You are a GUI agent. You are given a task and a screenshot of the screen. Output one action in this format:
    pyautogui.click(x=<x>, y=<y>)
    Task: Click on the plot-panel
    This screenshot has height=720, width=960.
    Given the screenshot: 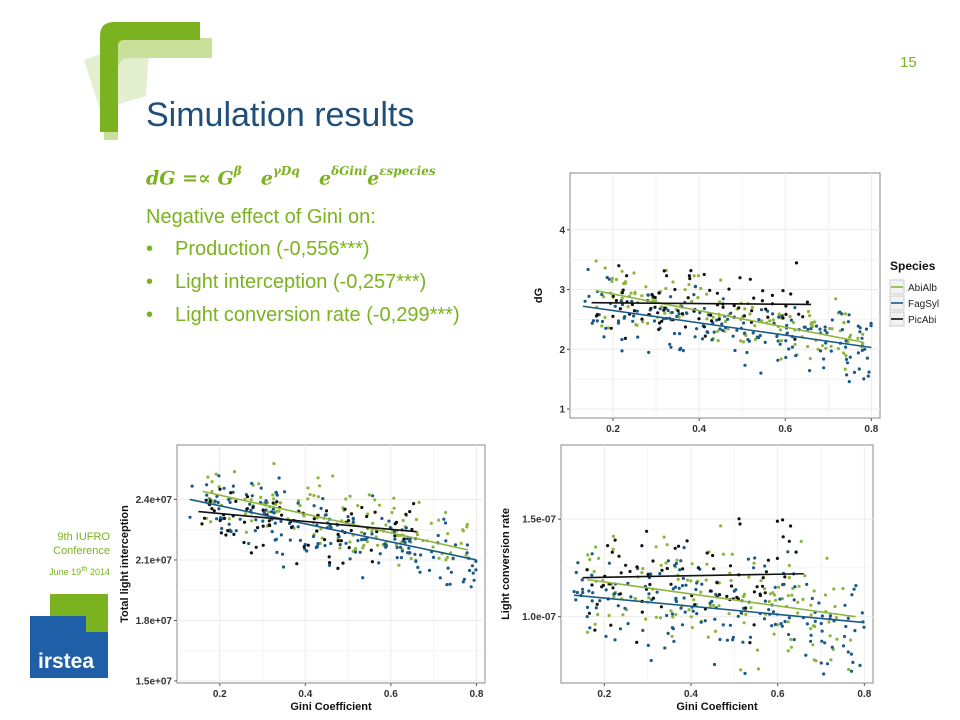 What is the action you would take?
    pyautogui.click(x=331, y=564)
    